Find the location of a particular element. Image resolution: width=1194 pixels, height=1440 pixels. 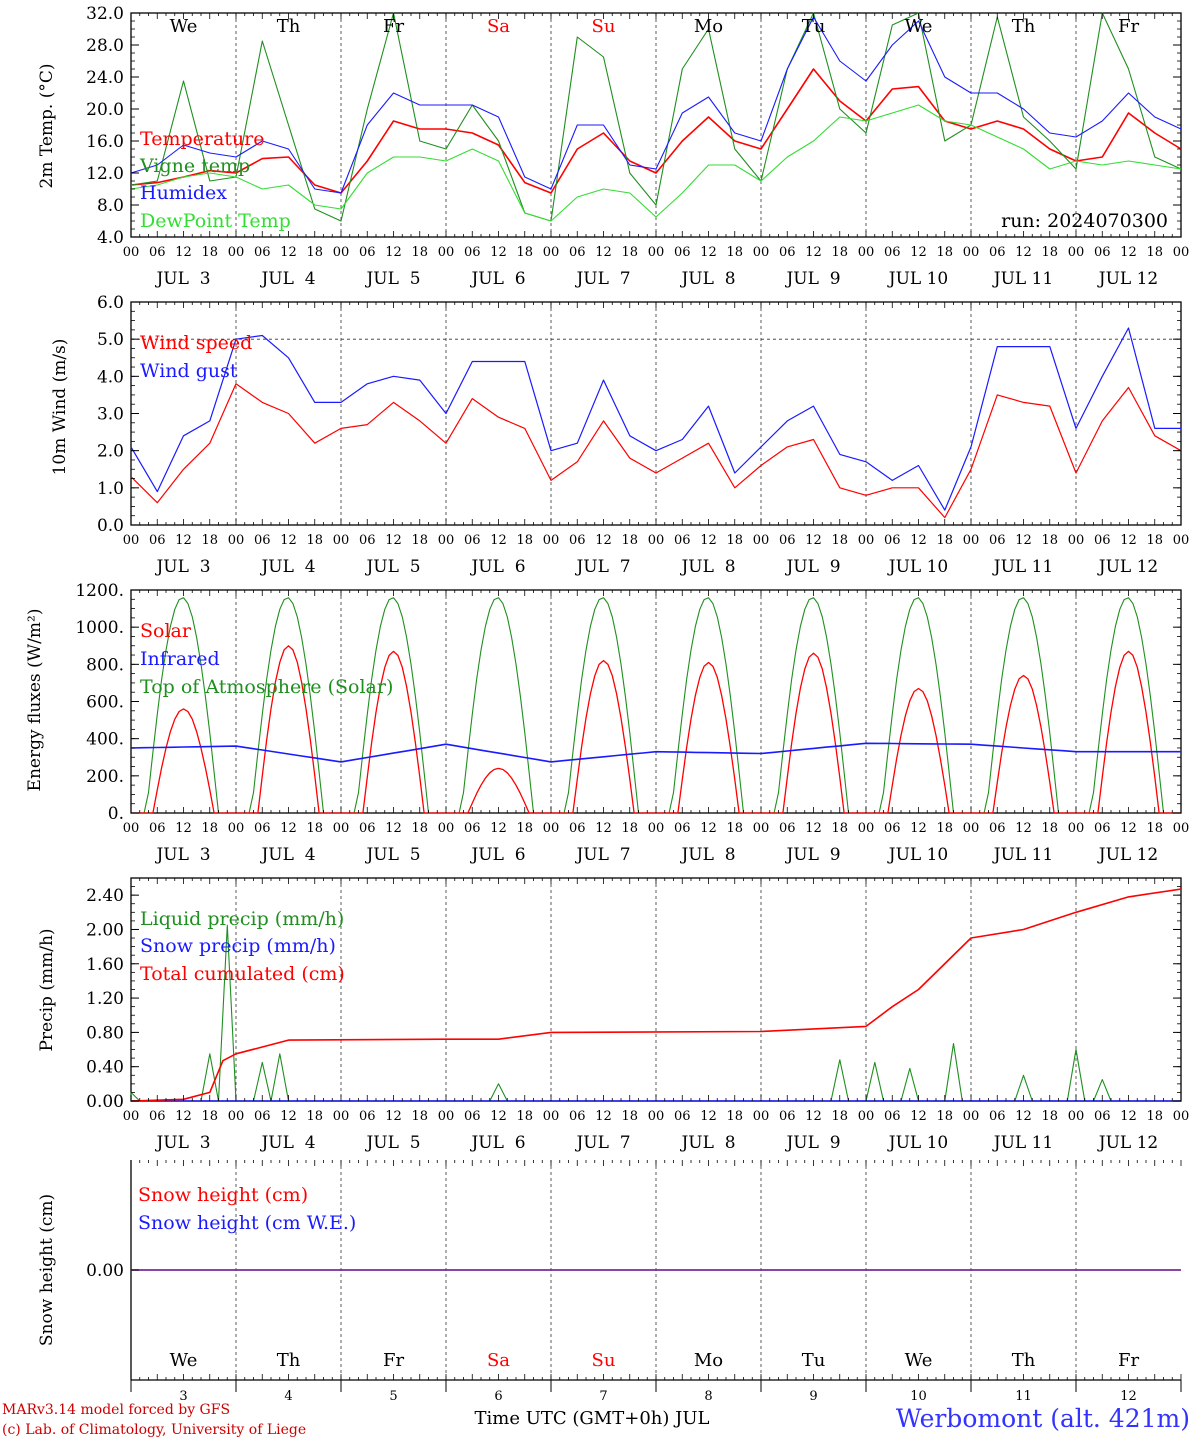

date-label: JUL 10 is located at coordinates (917, 855).